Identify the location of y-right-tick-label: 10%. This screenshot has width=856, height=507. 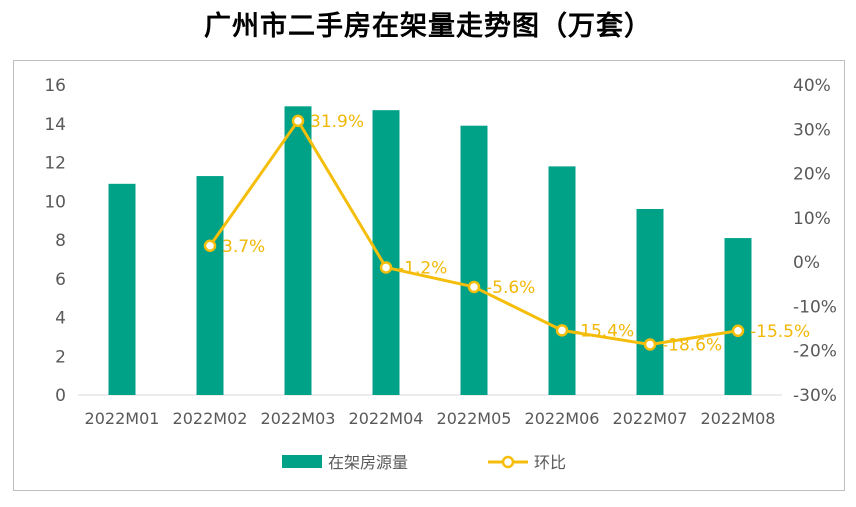
(812, 219).